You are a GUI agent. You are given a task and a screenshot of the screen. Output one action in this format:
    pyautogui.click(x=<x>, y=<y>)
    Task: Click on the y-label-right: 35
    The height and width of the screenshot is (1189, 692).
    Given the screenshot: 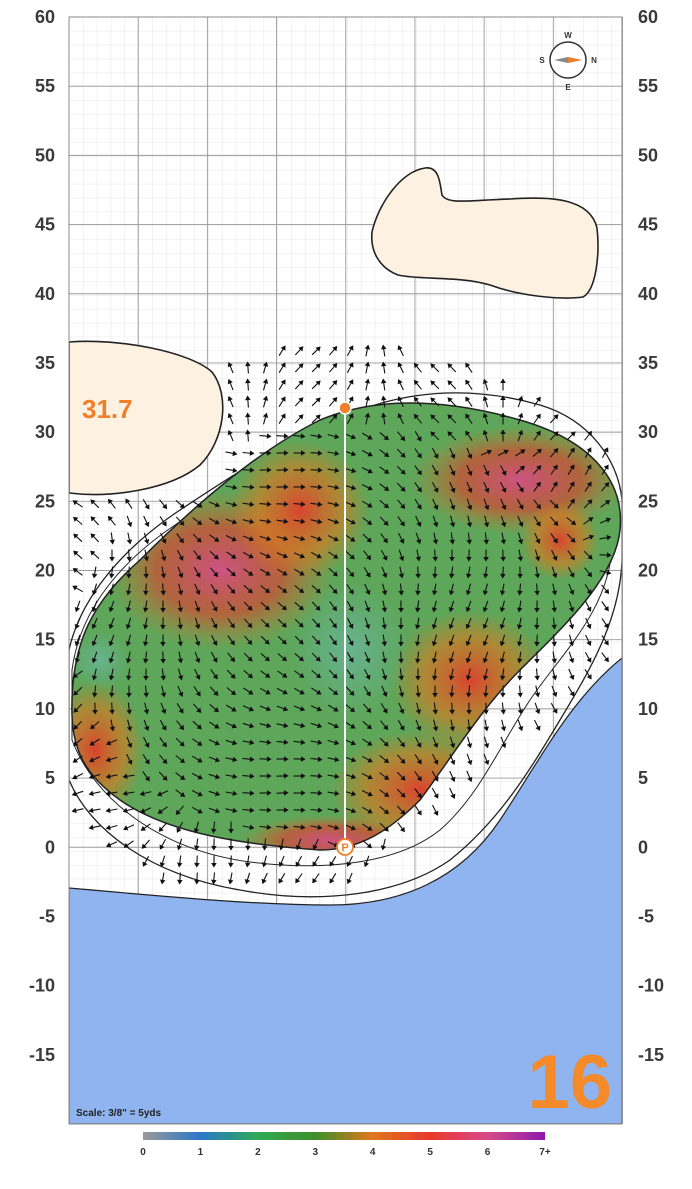 What is the action you would take?
    pyautogui.click(x=648, y=363)
    